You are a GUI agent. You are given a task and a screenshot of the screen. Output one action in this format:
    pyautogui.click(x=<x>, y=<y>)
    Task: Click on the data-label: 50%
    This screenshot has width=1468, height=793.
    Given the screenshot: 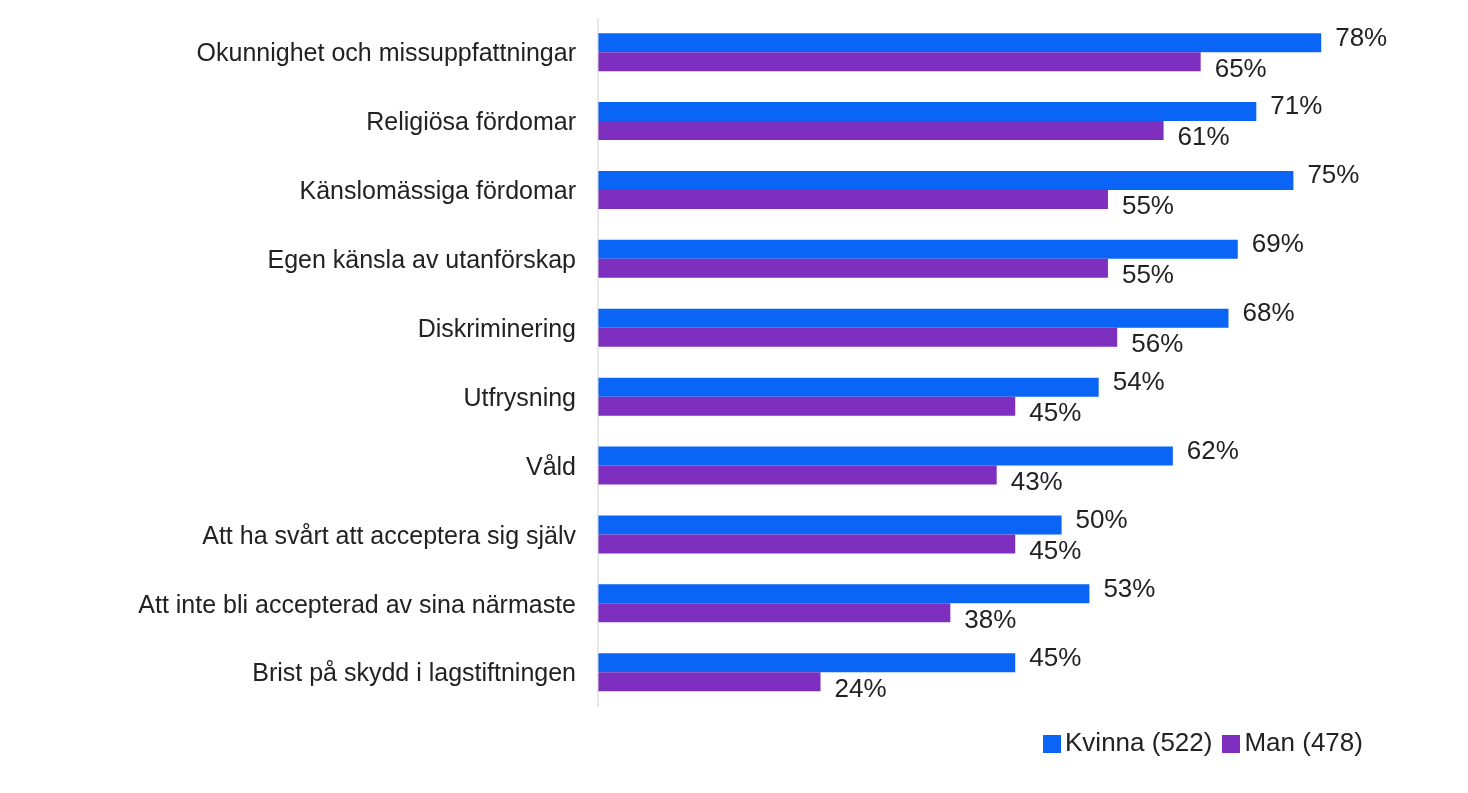 What is the action you would take?
    pyautogui.click(x=1101, y=518)
    